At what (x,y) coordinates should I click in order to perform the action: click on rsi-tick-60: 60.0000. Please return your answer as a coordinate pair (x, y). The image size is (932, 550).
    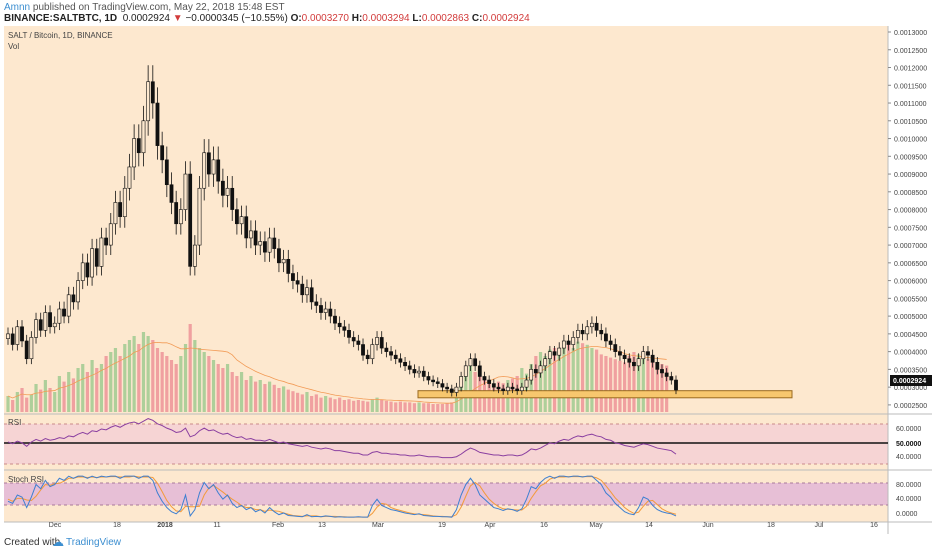
    Looking at the image, I should click on (908, 429).